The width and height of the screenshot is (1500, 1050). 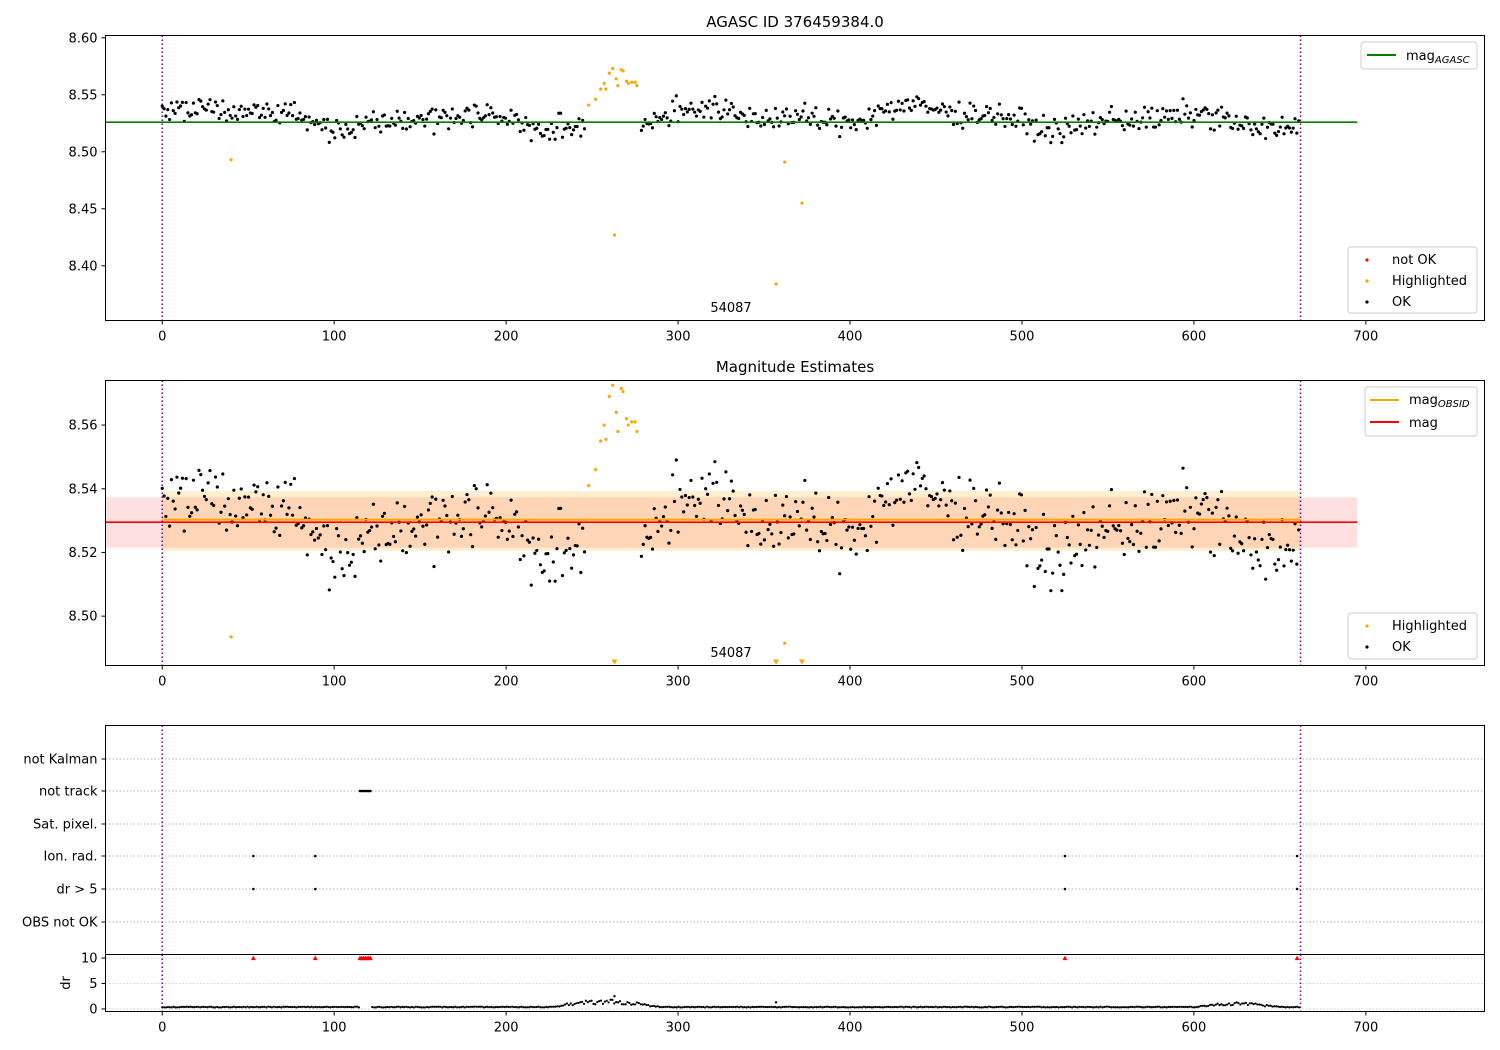 I want to click on mag-obsid-band, so click(x=731, y=520).